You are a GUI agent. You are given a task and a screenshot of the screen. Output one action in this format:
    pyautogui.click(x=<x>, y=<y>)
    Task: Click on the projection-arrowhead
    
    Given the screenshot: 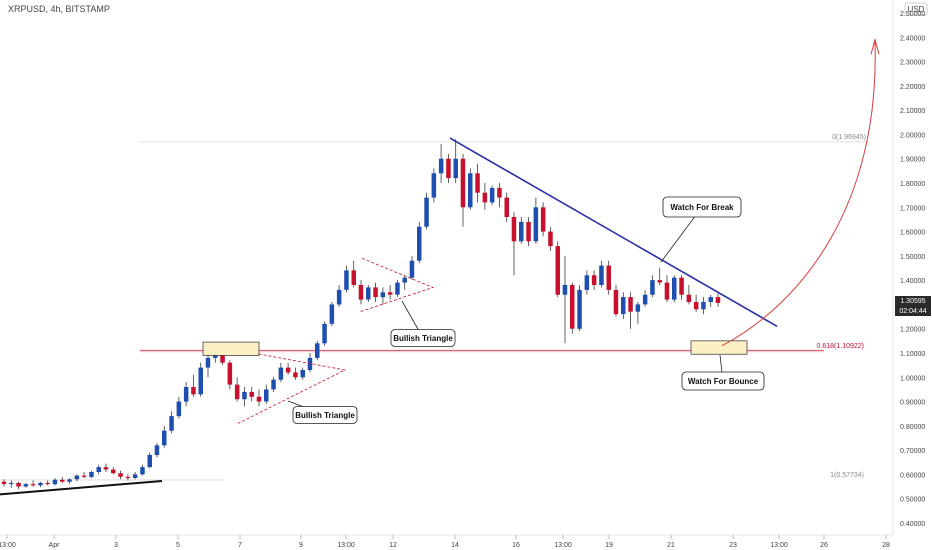 What is the action you would take?
    pyautogui.click(x=875, y=46)
    